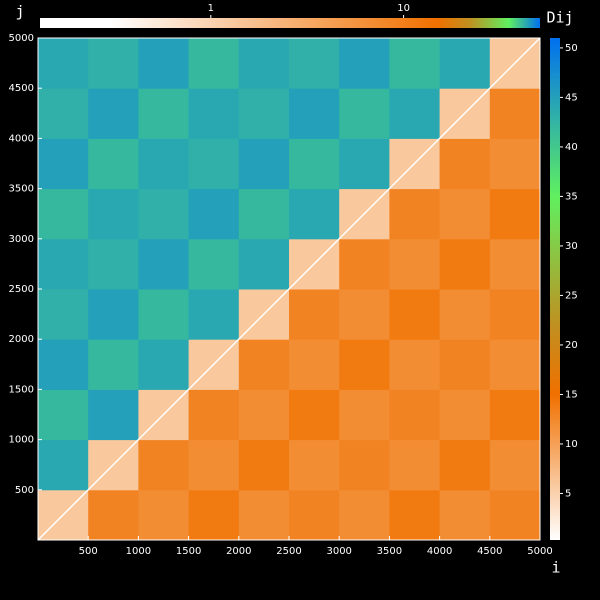  What do you see at coordinates (571, 295) in the screenshot?
I see `colorbar-tick-label: 25` at bounding box center [571, 295].